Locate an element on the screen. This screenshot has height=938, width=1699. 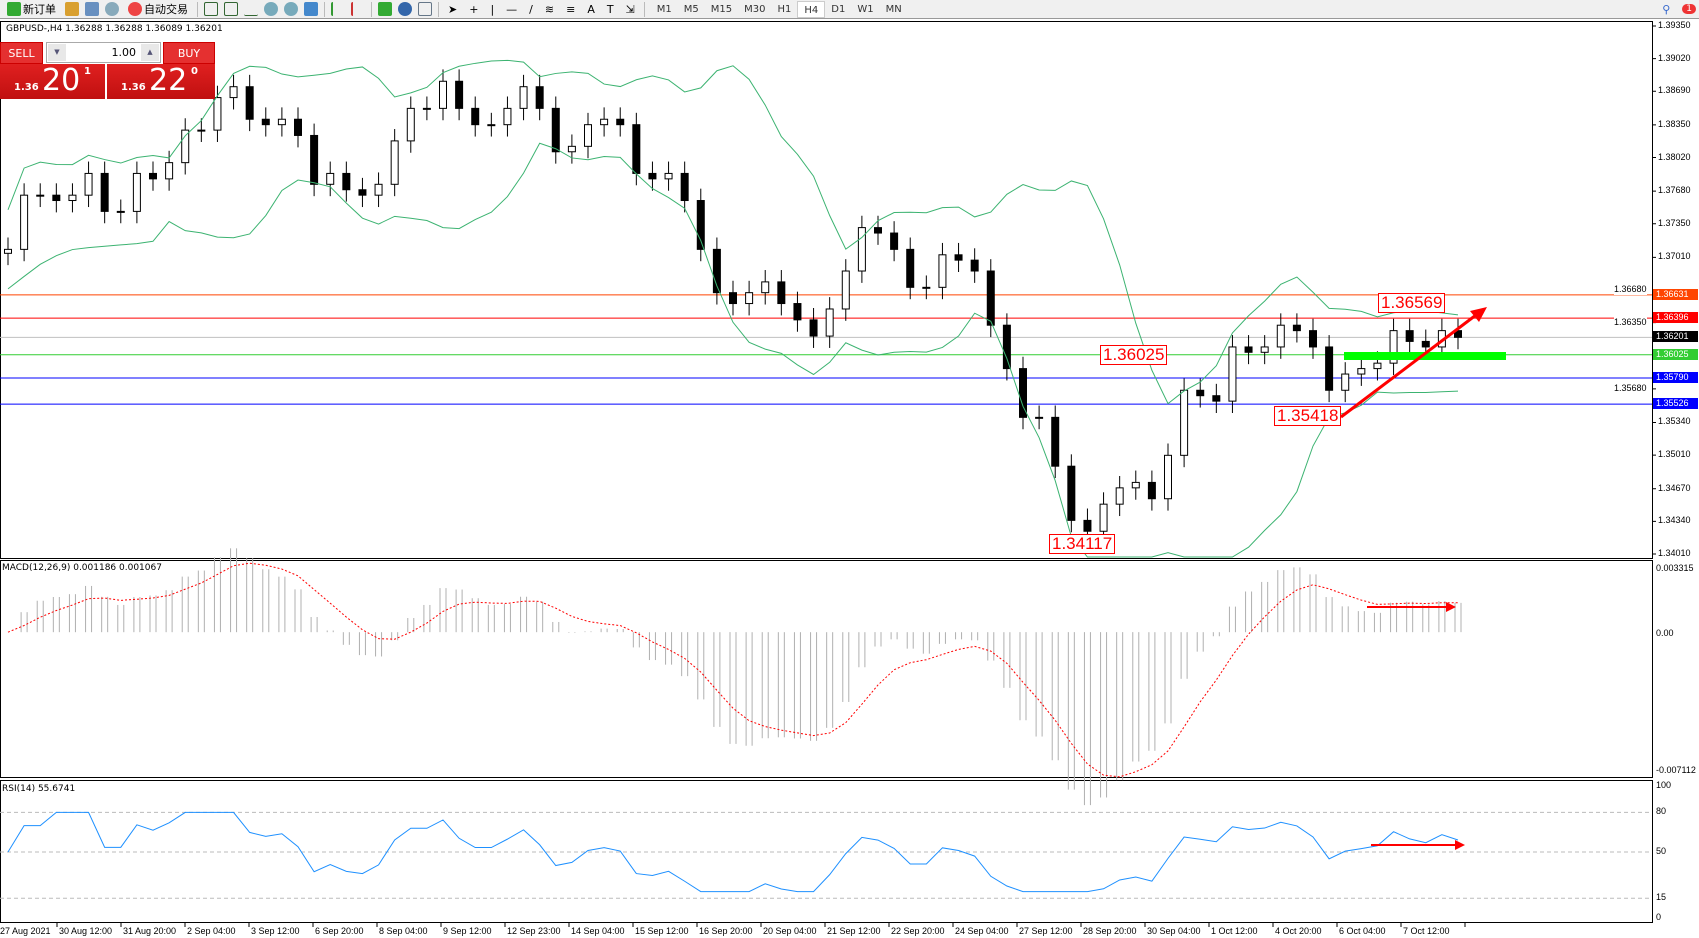
timeframe-w1: W1 is located at coordinates (865, 9).